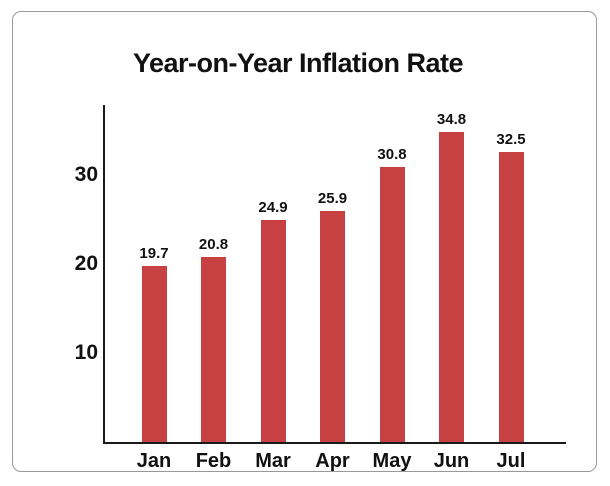  Describe the element at coordinates (332, 326) in the screenshot. I see `bar-apr` at that location.